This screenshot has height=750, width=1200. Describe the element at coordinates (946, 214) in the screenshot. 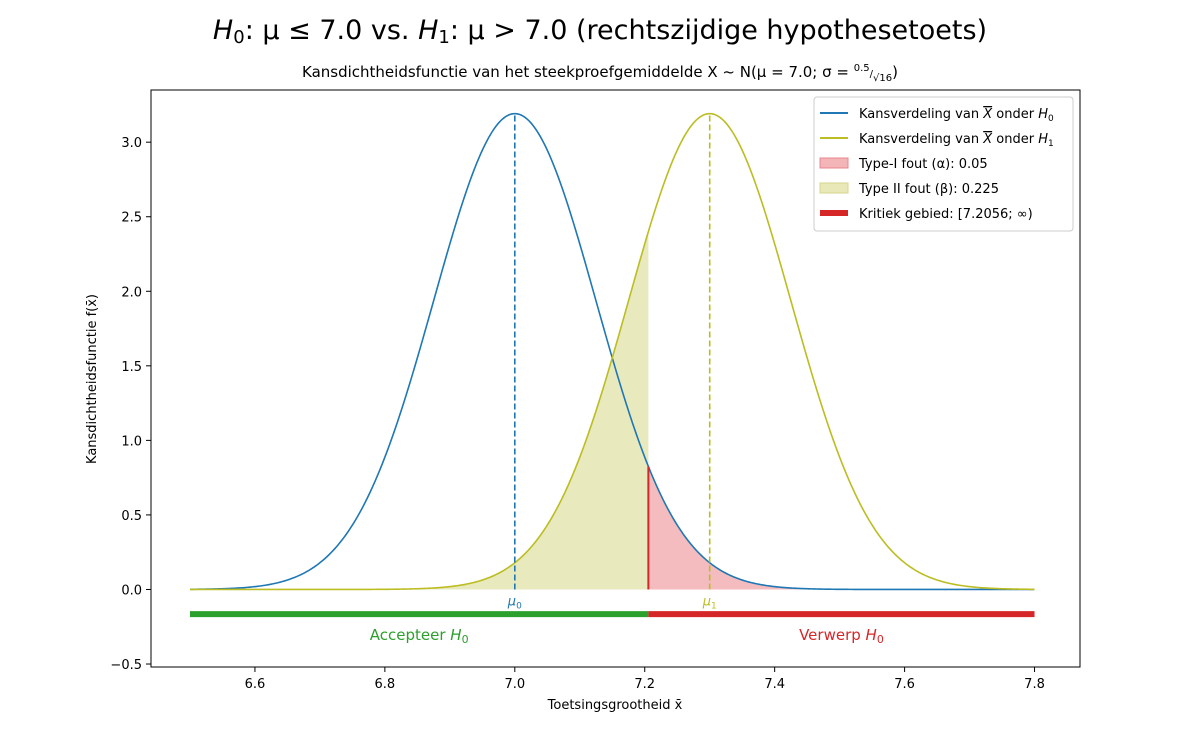

I see `legend-entry-label: Kritiek gebied: [7.2056; ∞)` at that location.